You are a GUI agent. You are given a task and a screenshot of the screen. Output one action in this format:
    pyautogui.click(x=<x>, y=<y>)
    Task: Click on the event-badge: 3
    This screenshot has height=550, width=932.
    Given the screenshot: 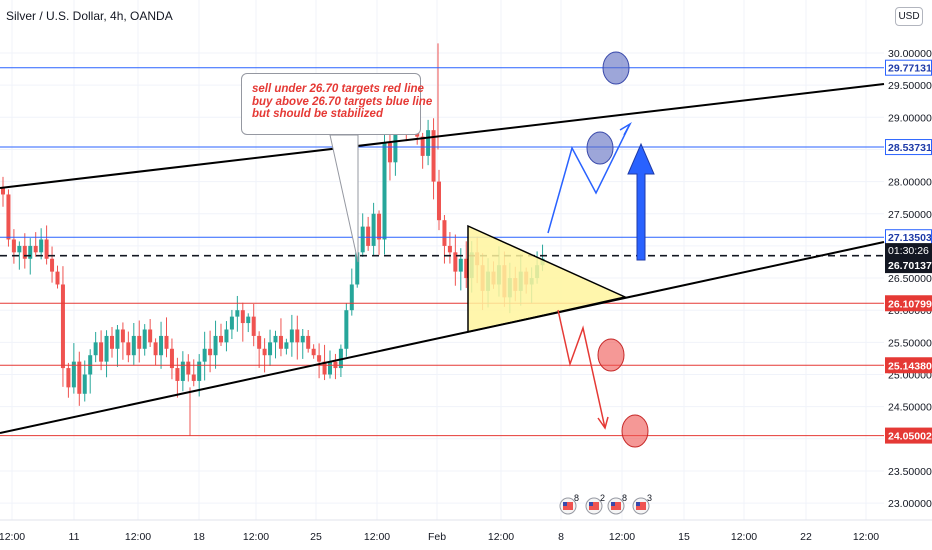 What is the action you would take?
    pyautogui.click(x=642, y=504)
    